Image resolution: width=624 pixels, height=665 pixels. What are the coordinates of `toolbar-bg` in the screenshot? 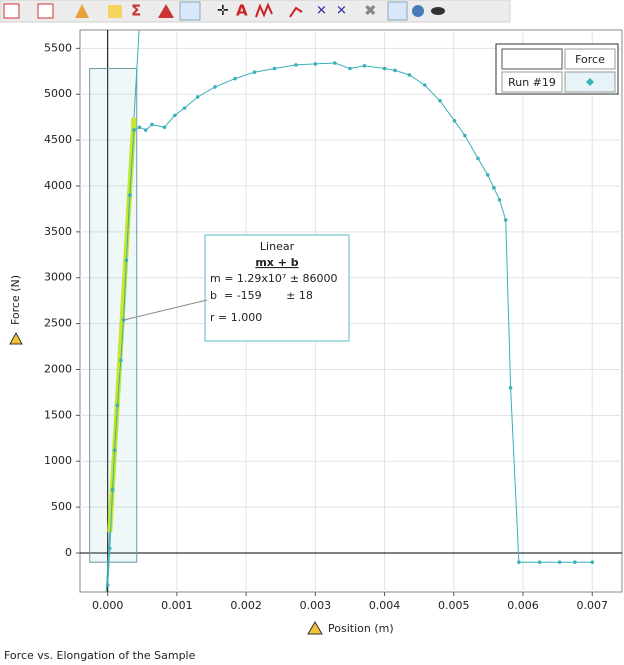 It's located at (255, 11).